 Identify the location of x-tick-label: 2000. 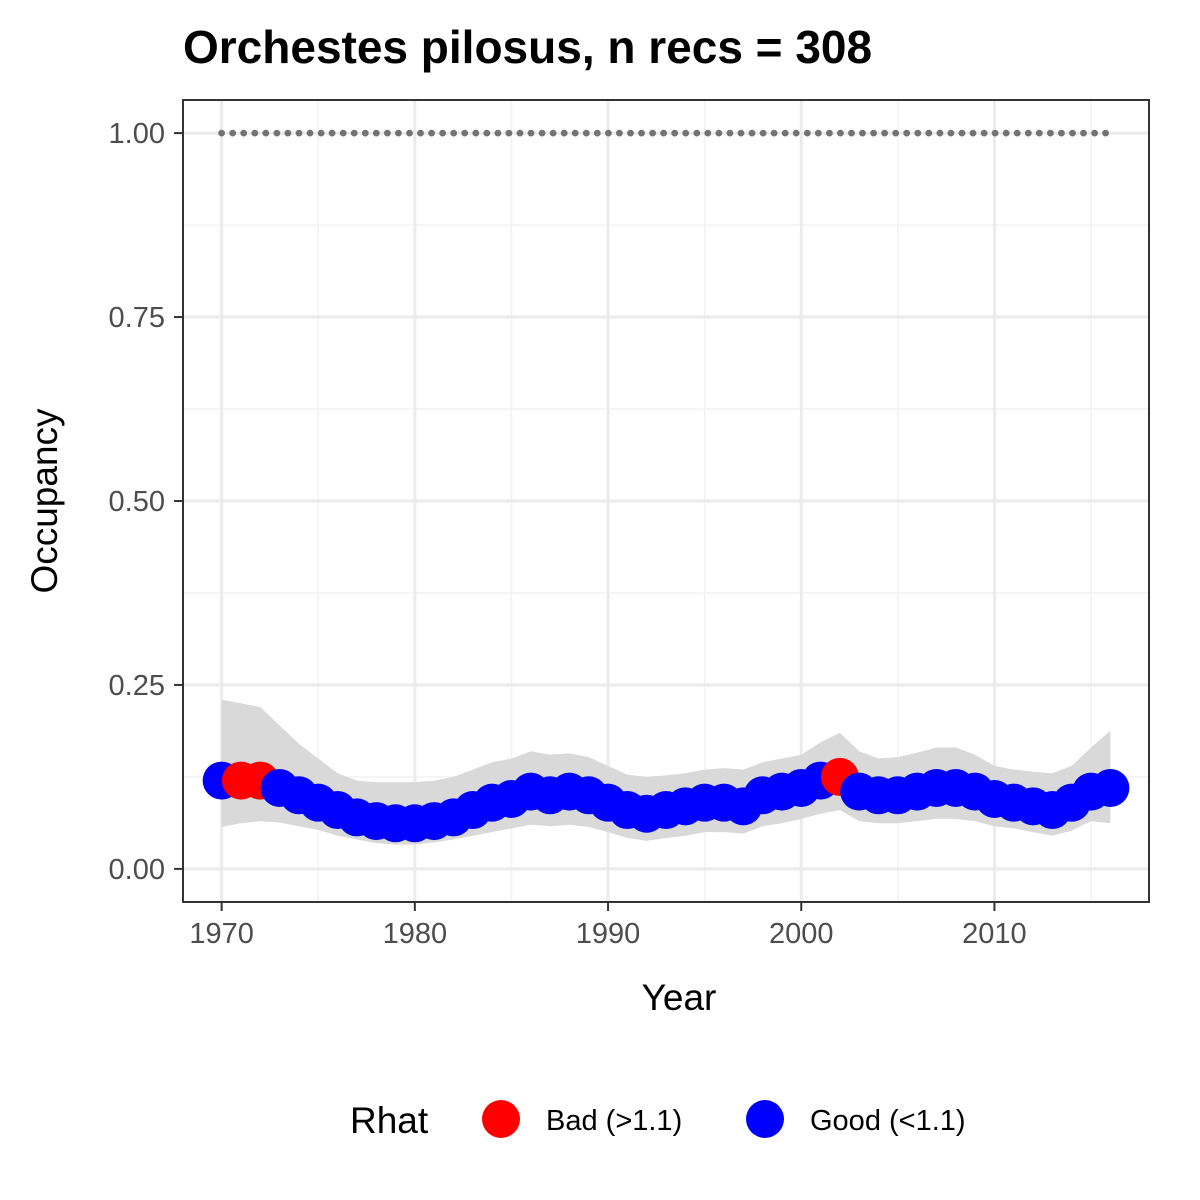
(801, 934).